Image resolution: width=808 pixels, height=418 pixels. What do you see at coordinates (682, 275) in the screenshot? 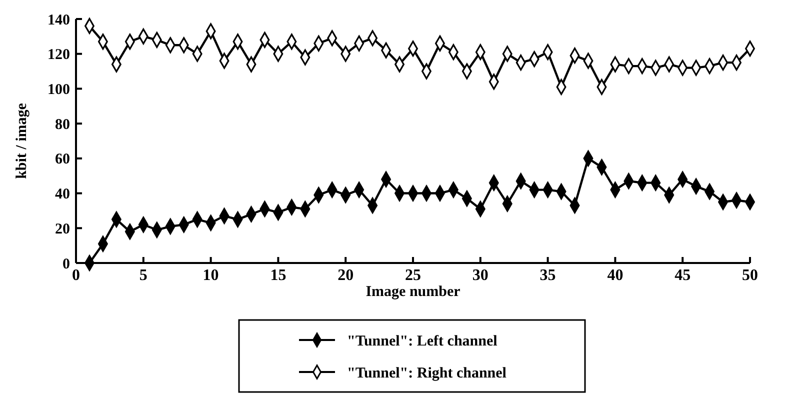
I see `x-tick-label: 45` at bounding box center [682, 275].